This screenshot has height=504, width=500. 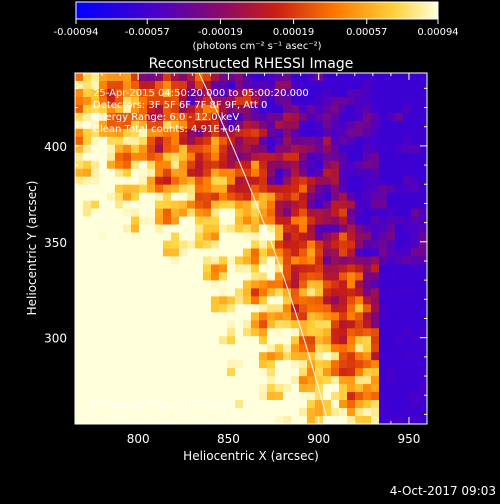 What do you see at coordinates (167, 129) in the screenshot?
I see `annotation-clean-counts: Clean Total counts: 4.91E+04` at bounding box center [167, 129].